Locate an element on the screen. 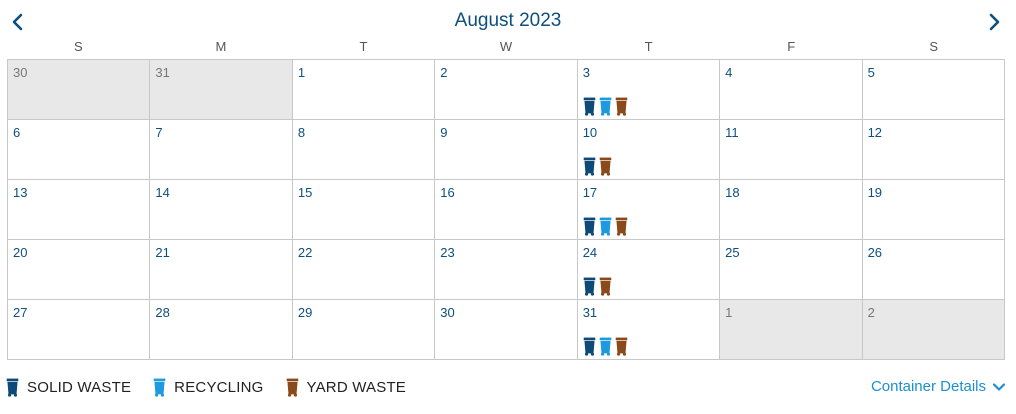  legend-item-recycling: RECYCLING is located at coordinates (208, 387).